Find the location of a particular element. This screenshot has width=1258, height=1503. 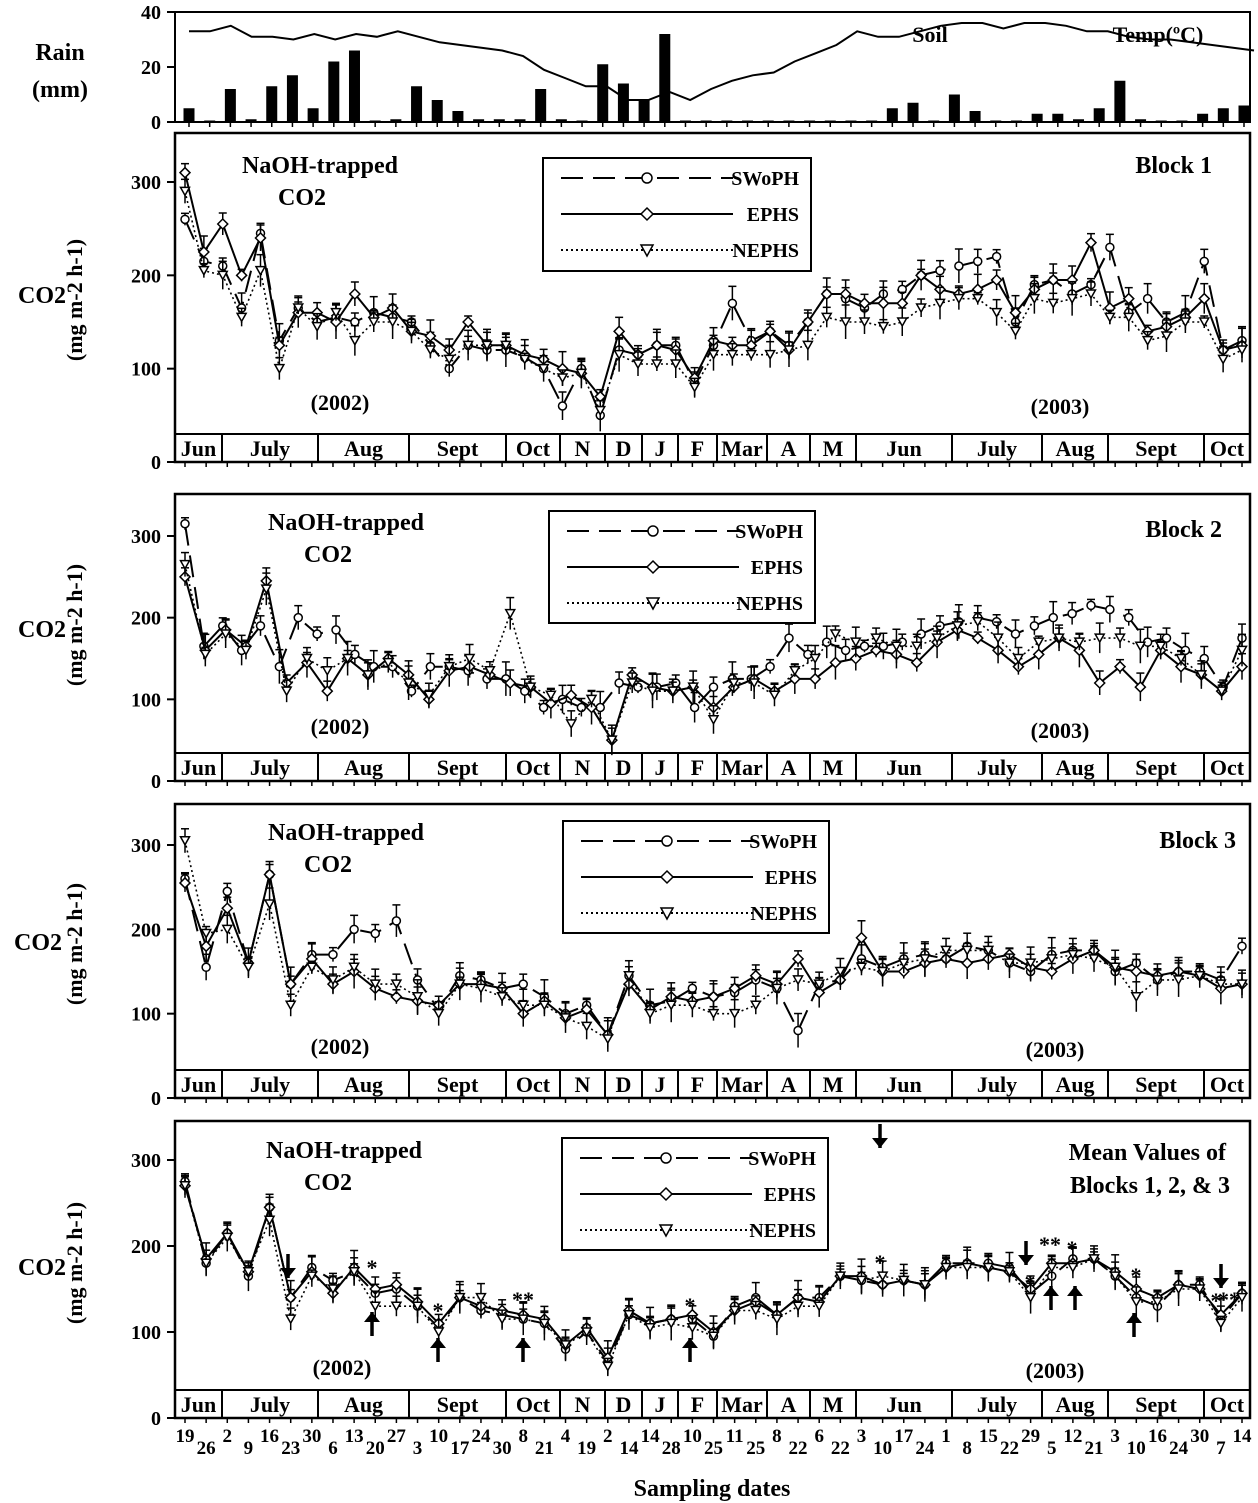

panel-2-year-2002: (2002) is located at coordinates (340, 726).